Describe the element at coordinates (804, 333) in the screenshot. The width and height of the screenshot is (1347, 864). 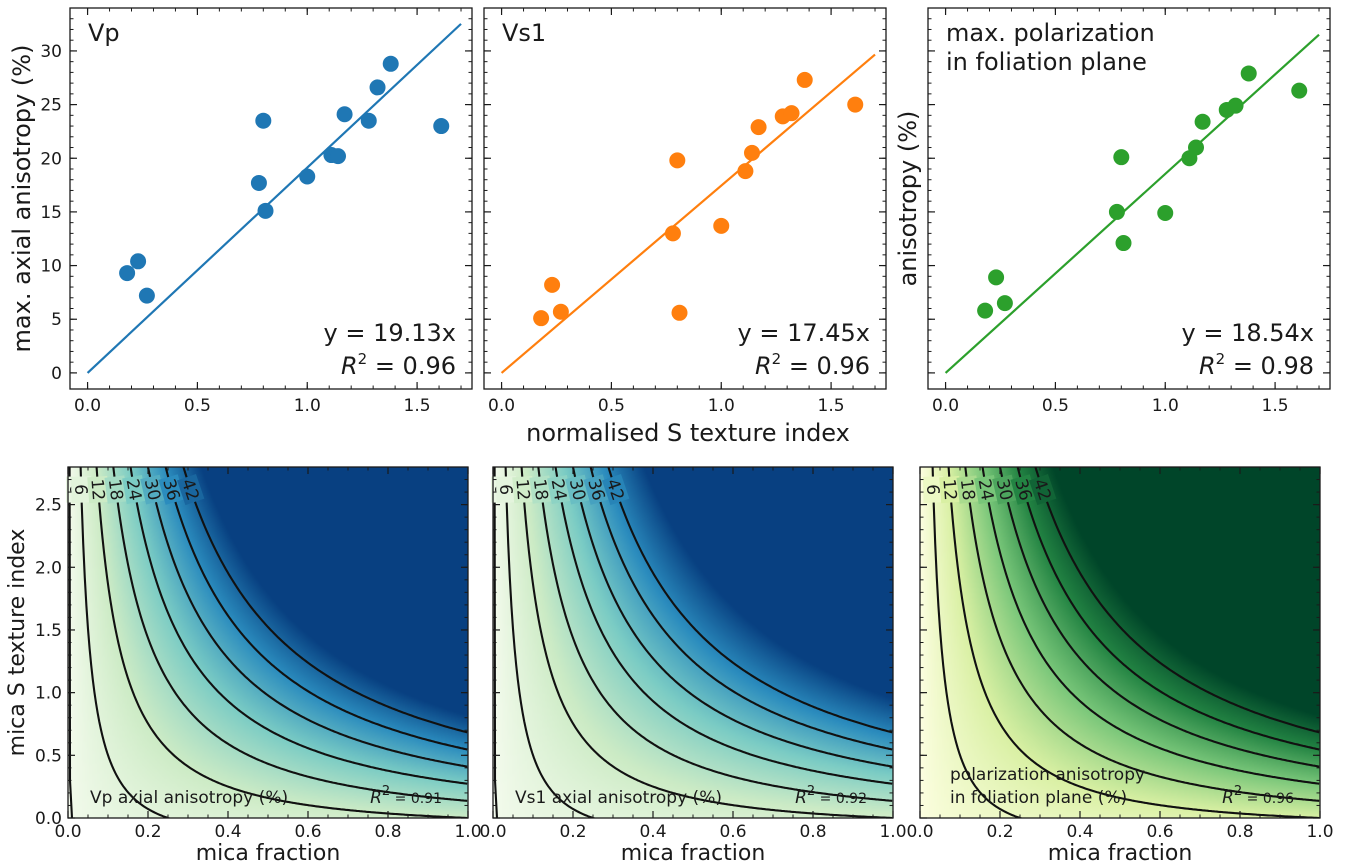
I see `fit-equation: y = 17.45x` at that location.